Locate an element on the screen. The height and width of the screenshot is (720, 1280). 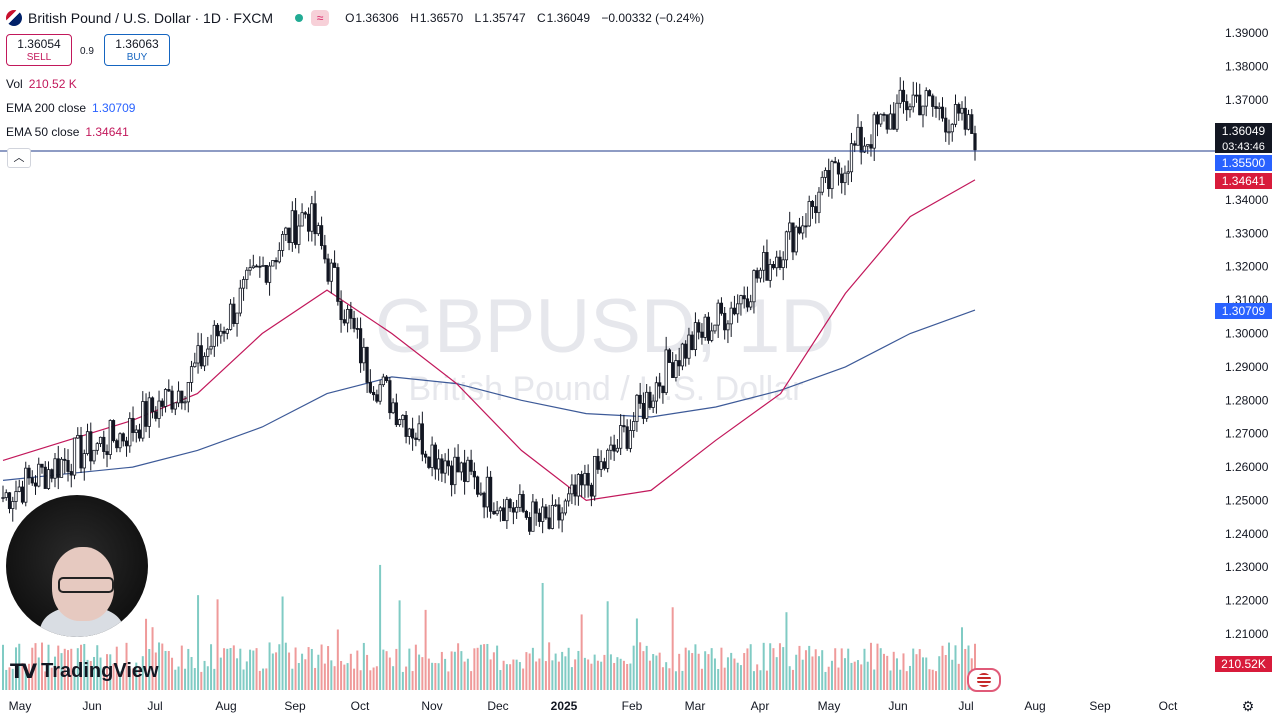
x-tick-label: Aug is located at coordinates (225, 706).